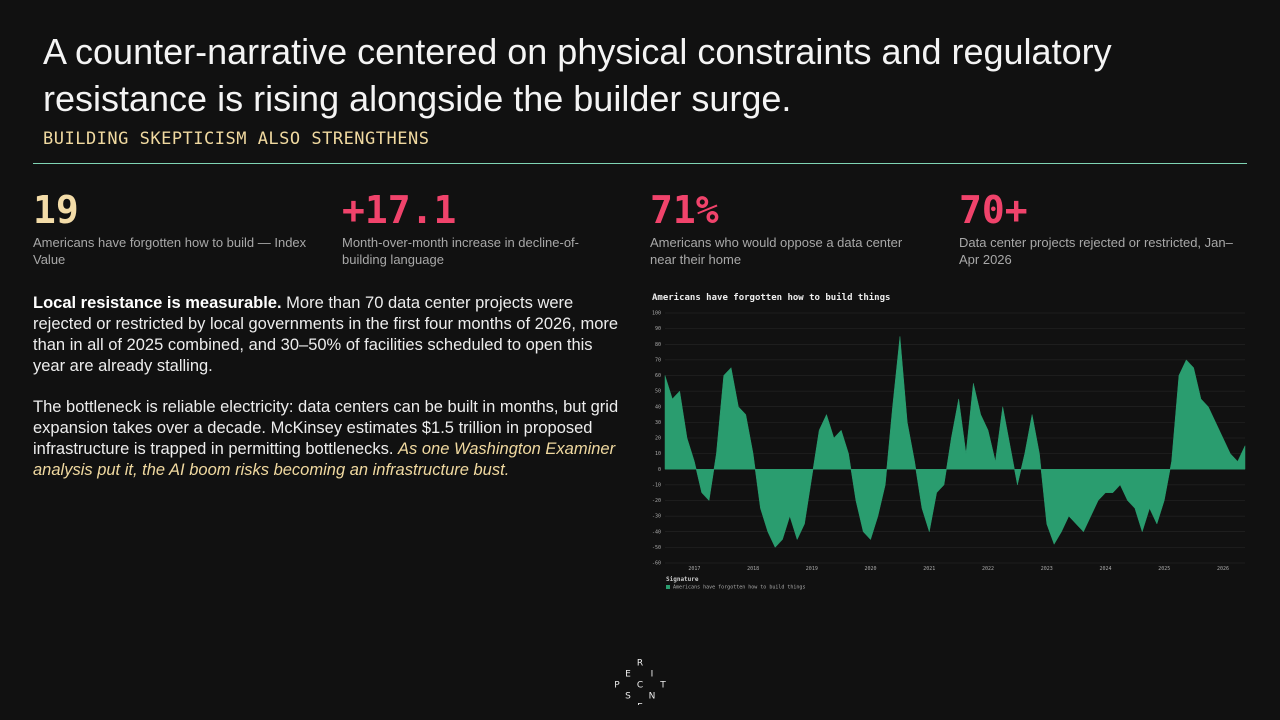 This screenshot has height=720, width=1280. I want to click on stat-value: 19, so click(56, 210).